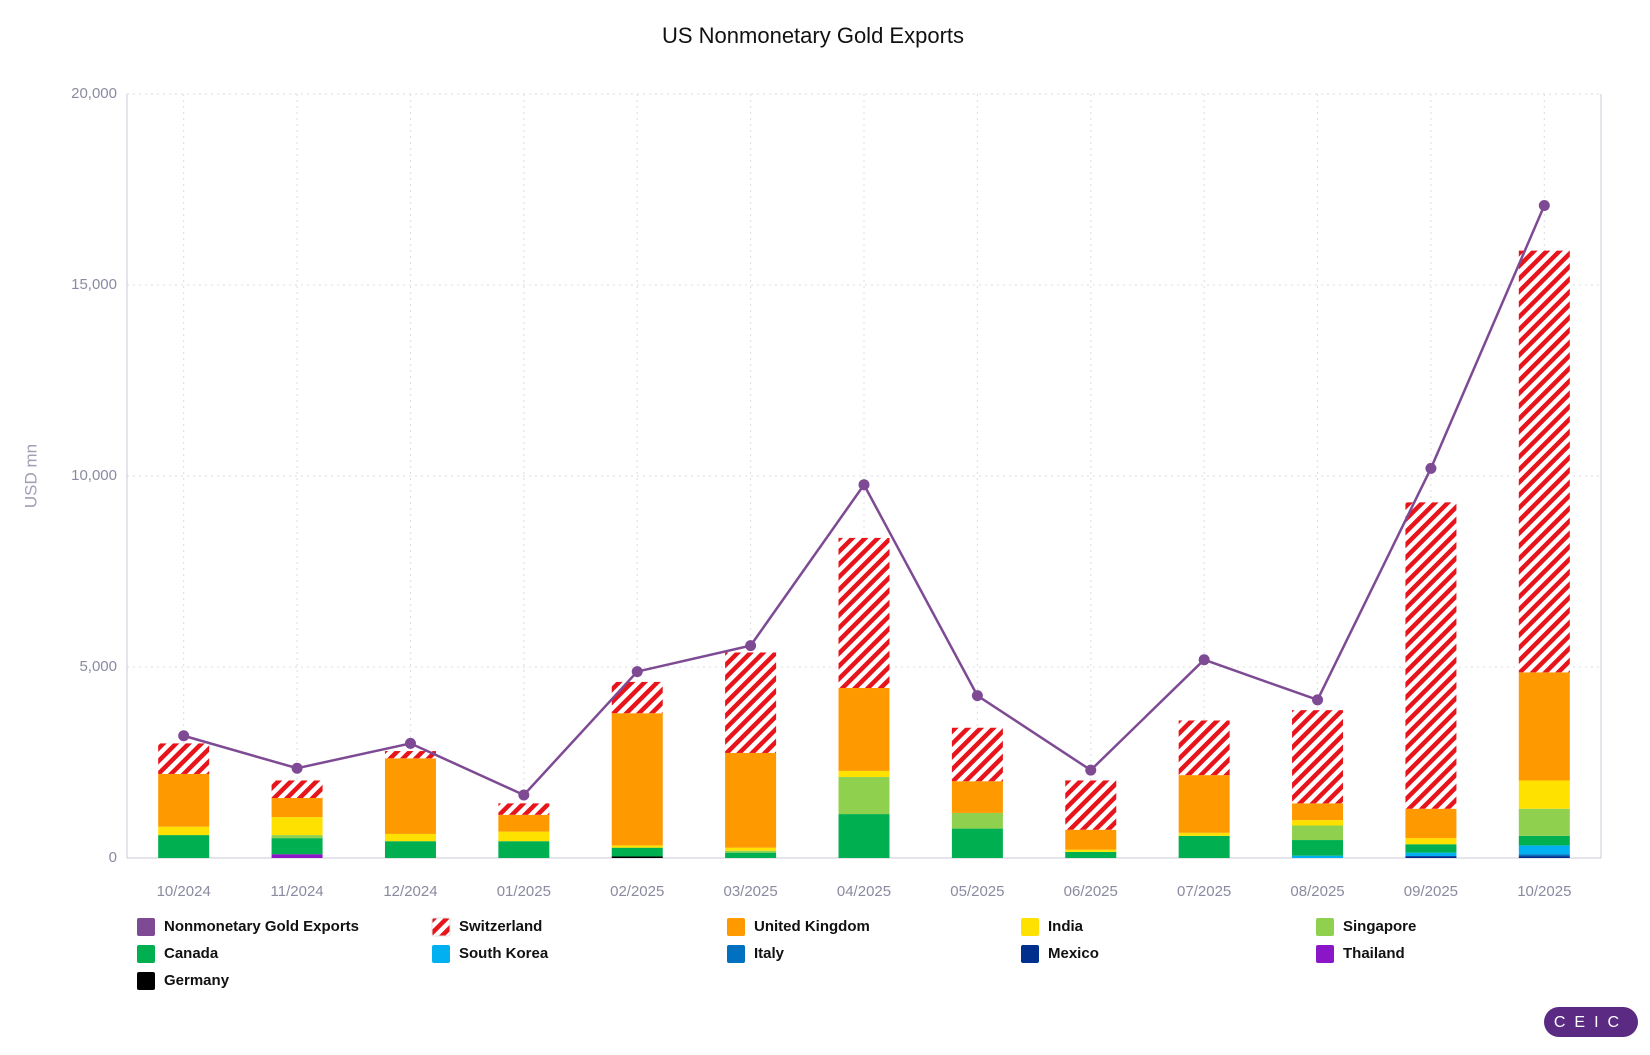 This screenshot has height=1055, width=1650. Describe the element at coordinates (504, 953) in the screenshot. I see `legend-label: South Korea` at that location.